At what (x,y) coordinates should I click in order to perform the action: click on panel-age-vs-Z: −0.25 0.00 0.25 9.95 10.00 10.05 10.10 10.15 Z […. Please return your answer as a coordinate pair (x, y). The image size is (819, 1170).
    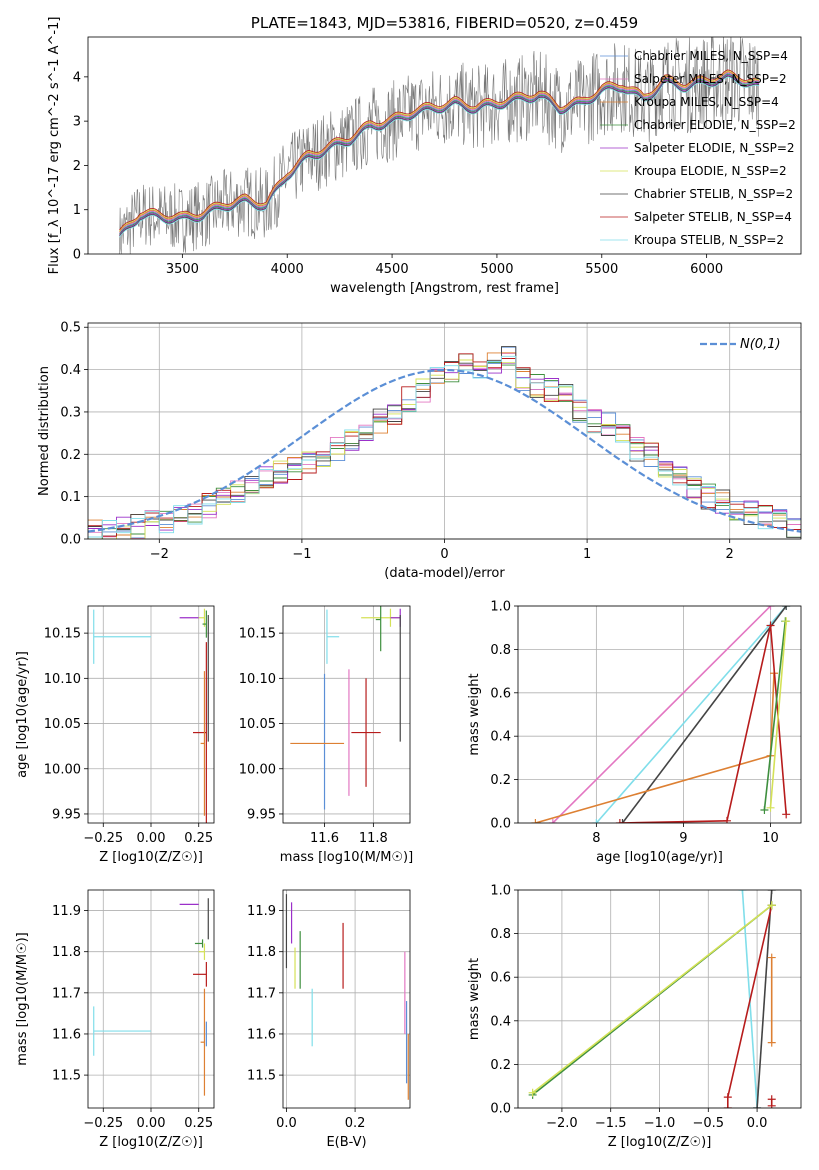
    Looking at the image, I should click on (115, 735).